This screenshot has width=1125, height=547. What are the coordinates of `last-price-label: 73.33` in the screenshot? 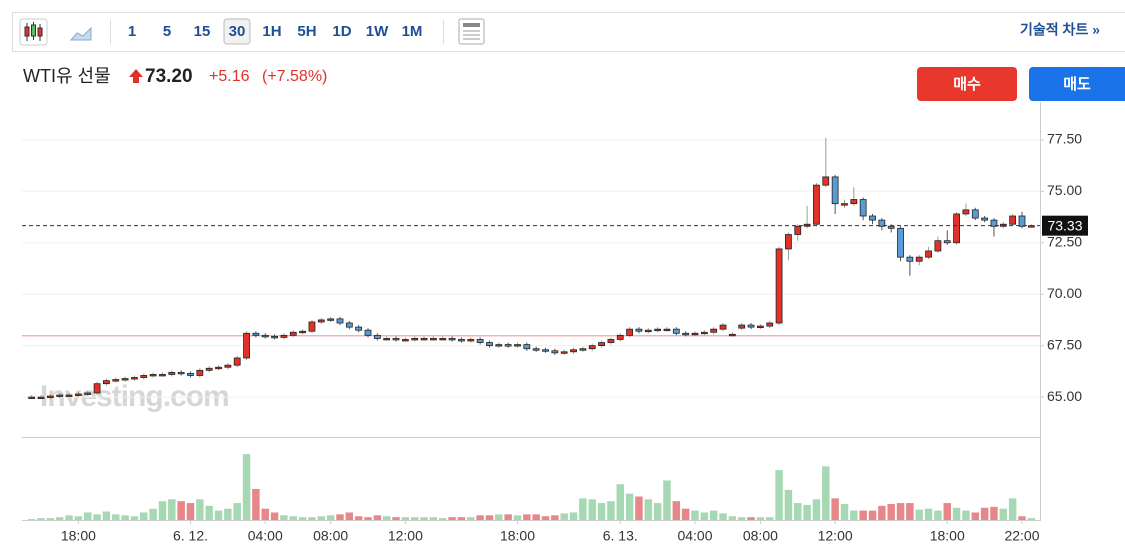 It's located at (1064, 225).